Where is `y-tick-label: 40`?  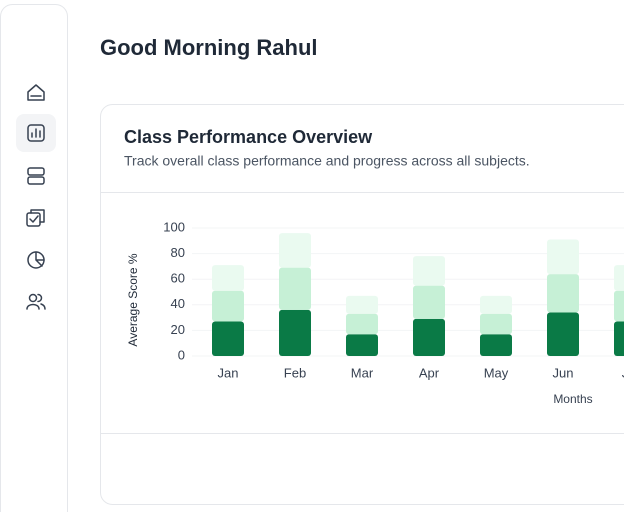
y-tick-label: 40 is located at coordinates (178, 303).